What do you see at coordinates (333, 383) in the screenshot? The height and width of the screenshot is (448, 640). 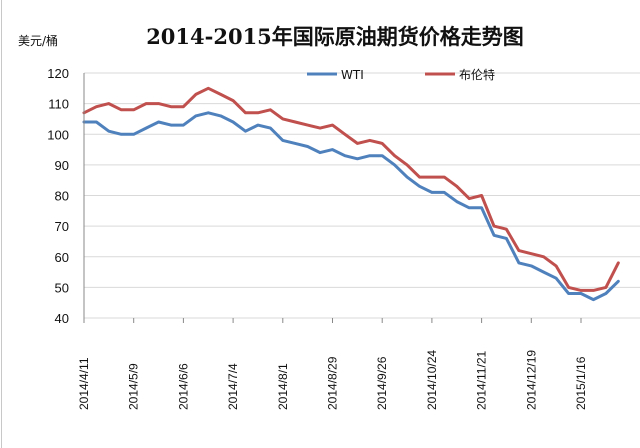 I see `x-tick-label: 2014/8/29` at bounding box center [333, 383].